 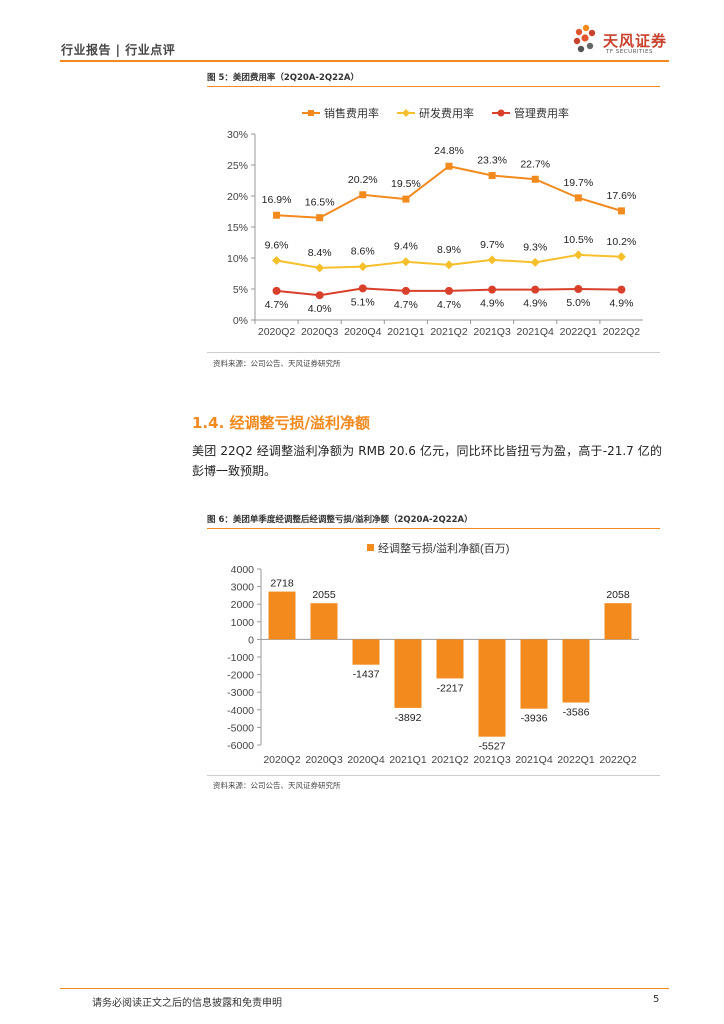 What do you see at coordinates (406, 113) in the screenshot?
I see `legend-marker` at bounding box center [406, 113].